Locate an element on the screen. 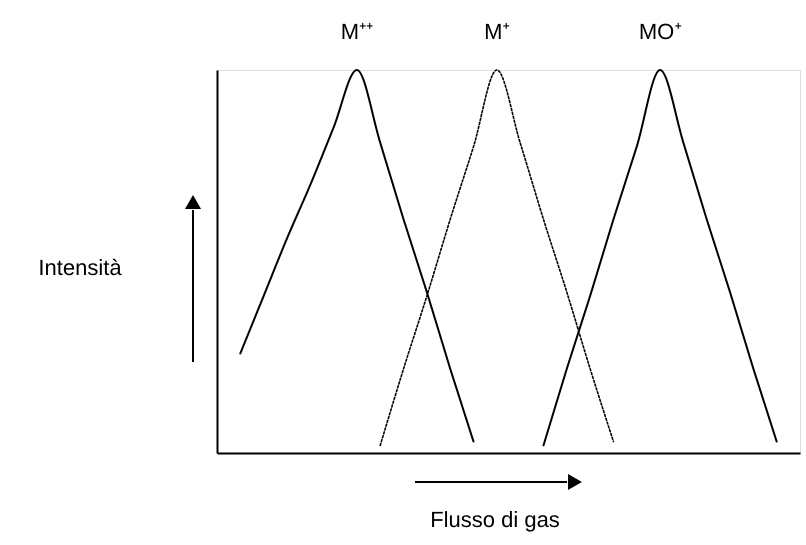 The width and height of the screenshot is (806, 545). series-label: M⁺ is located at coordinates (497, 31).